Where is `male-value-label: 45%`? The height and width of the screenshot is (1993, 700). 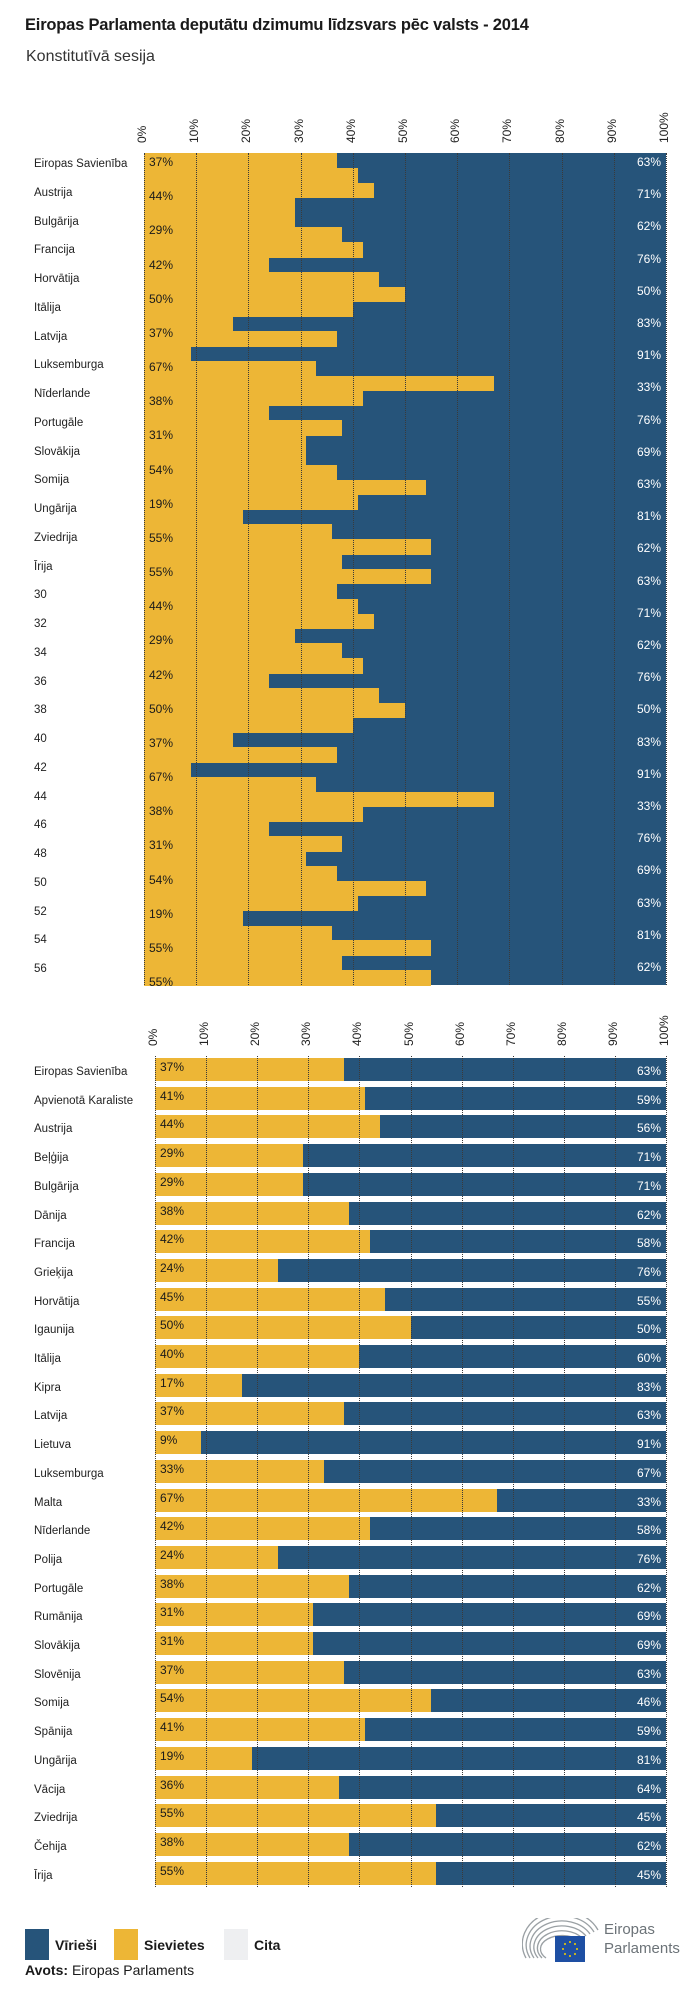 male-value-label: 45% is located at coordinates (648, 1817).